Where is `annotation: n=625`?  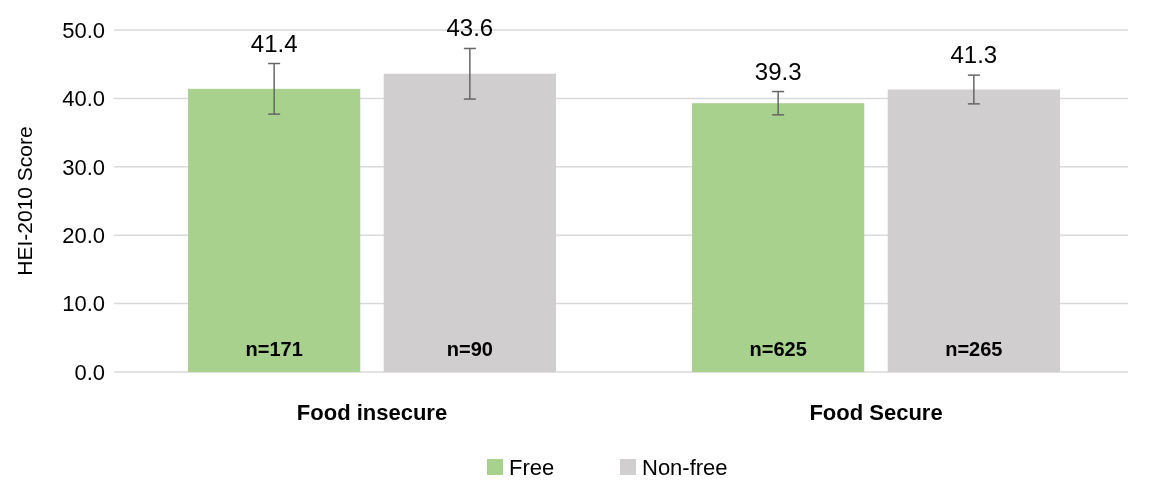
annotation: n=625 is located at coordinates (778, 349).